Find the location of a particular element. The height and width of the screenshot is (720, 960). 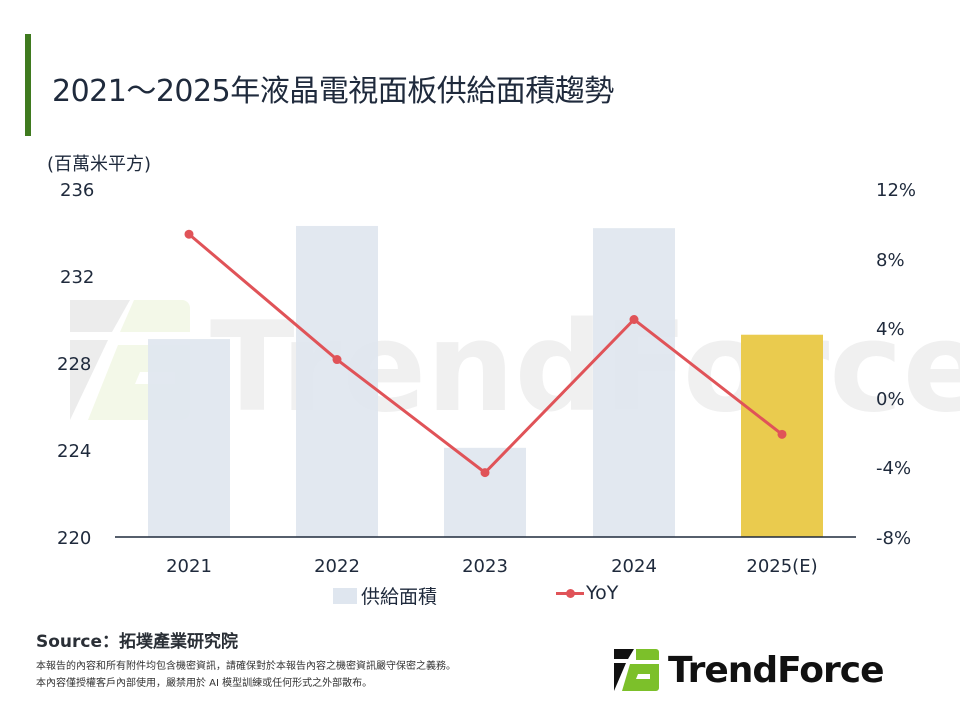

y-axis-unit-label: (百萬米平方) is located at coordinates (99, 164).